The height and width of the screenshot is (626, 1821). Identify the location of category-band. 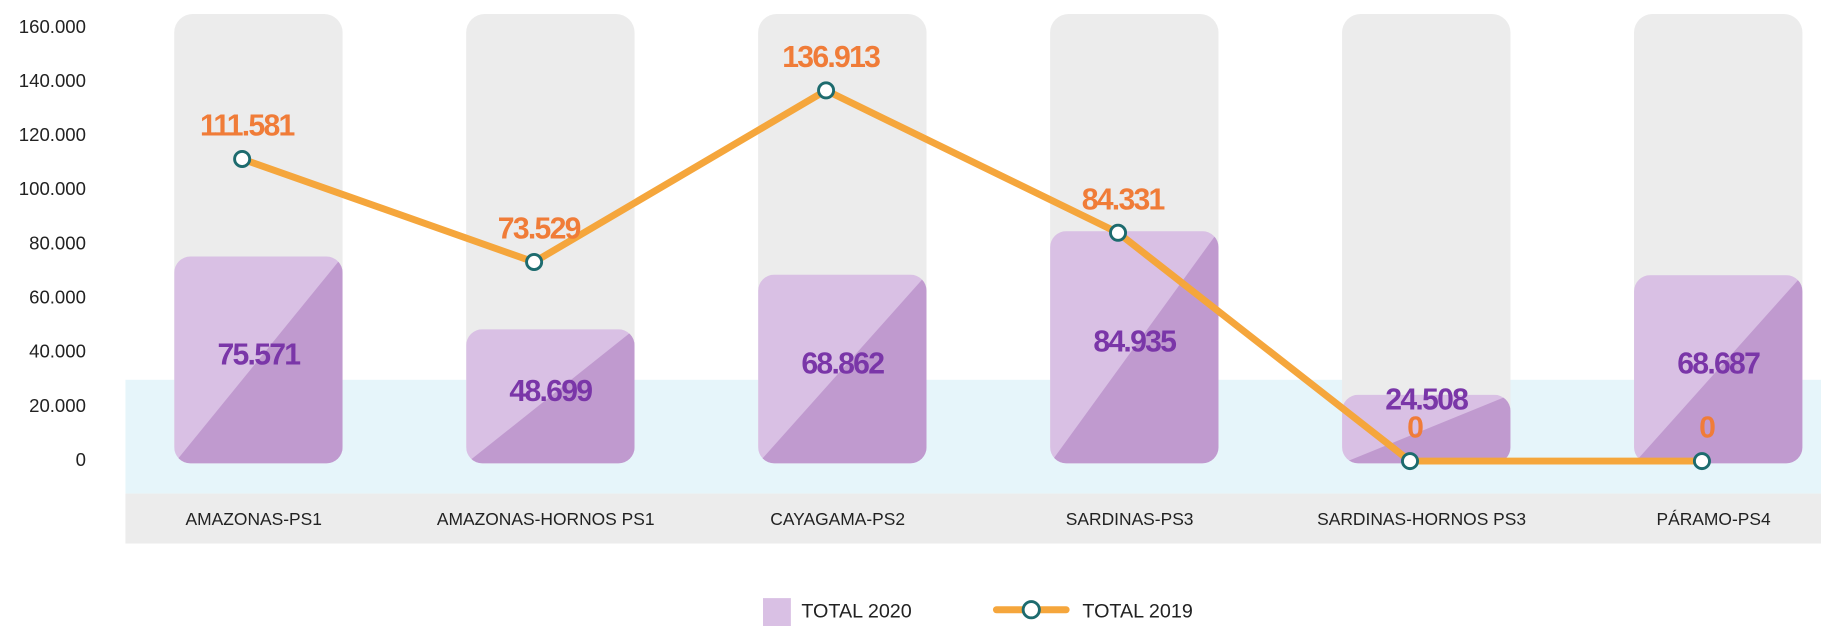
(973, 518).